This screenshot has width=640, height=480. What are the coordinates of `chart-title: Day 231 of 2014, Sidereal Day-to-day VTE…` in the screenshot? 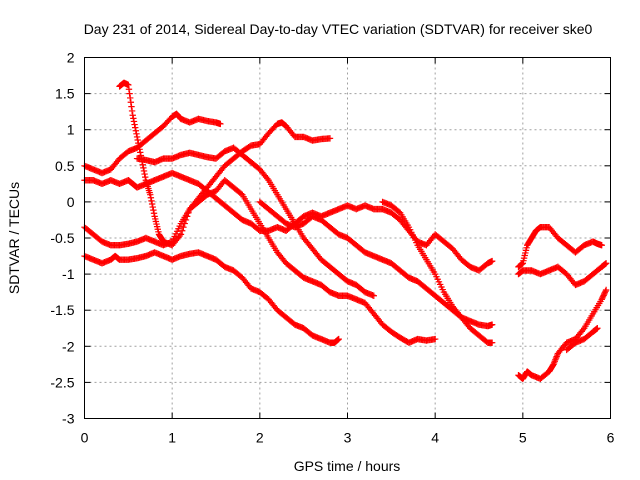 It's located at (338, 29).